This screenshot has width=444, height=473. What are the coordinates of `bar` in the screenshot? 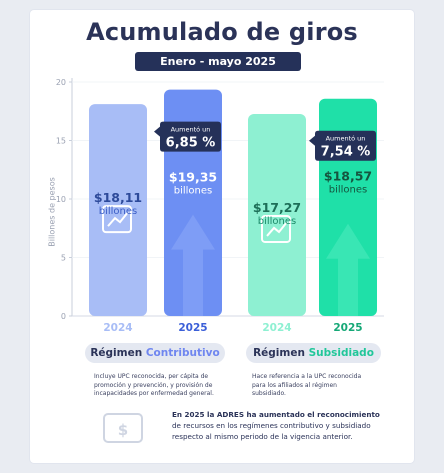 It's located at (118, 210).